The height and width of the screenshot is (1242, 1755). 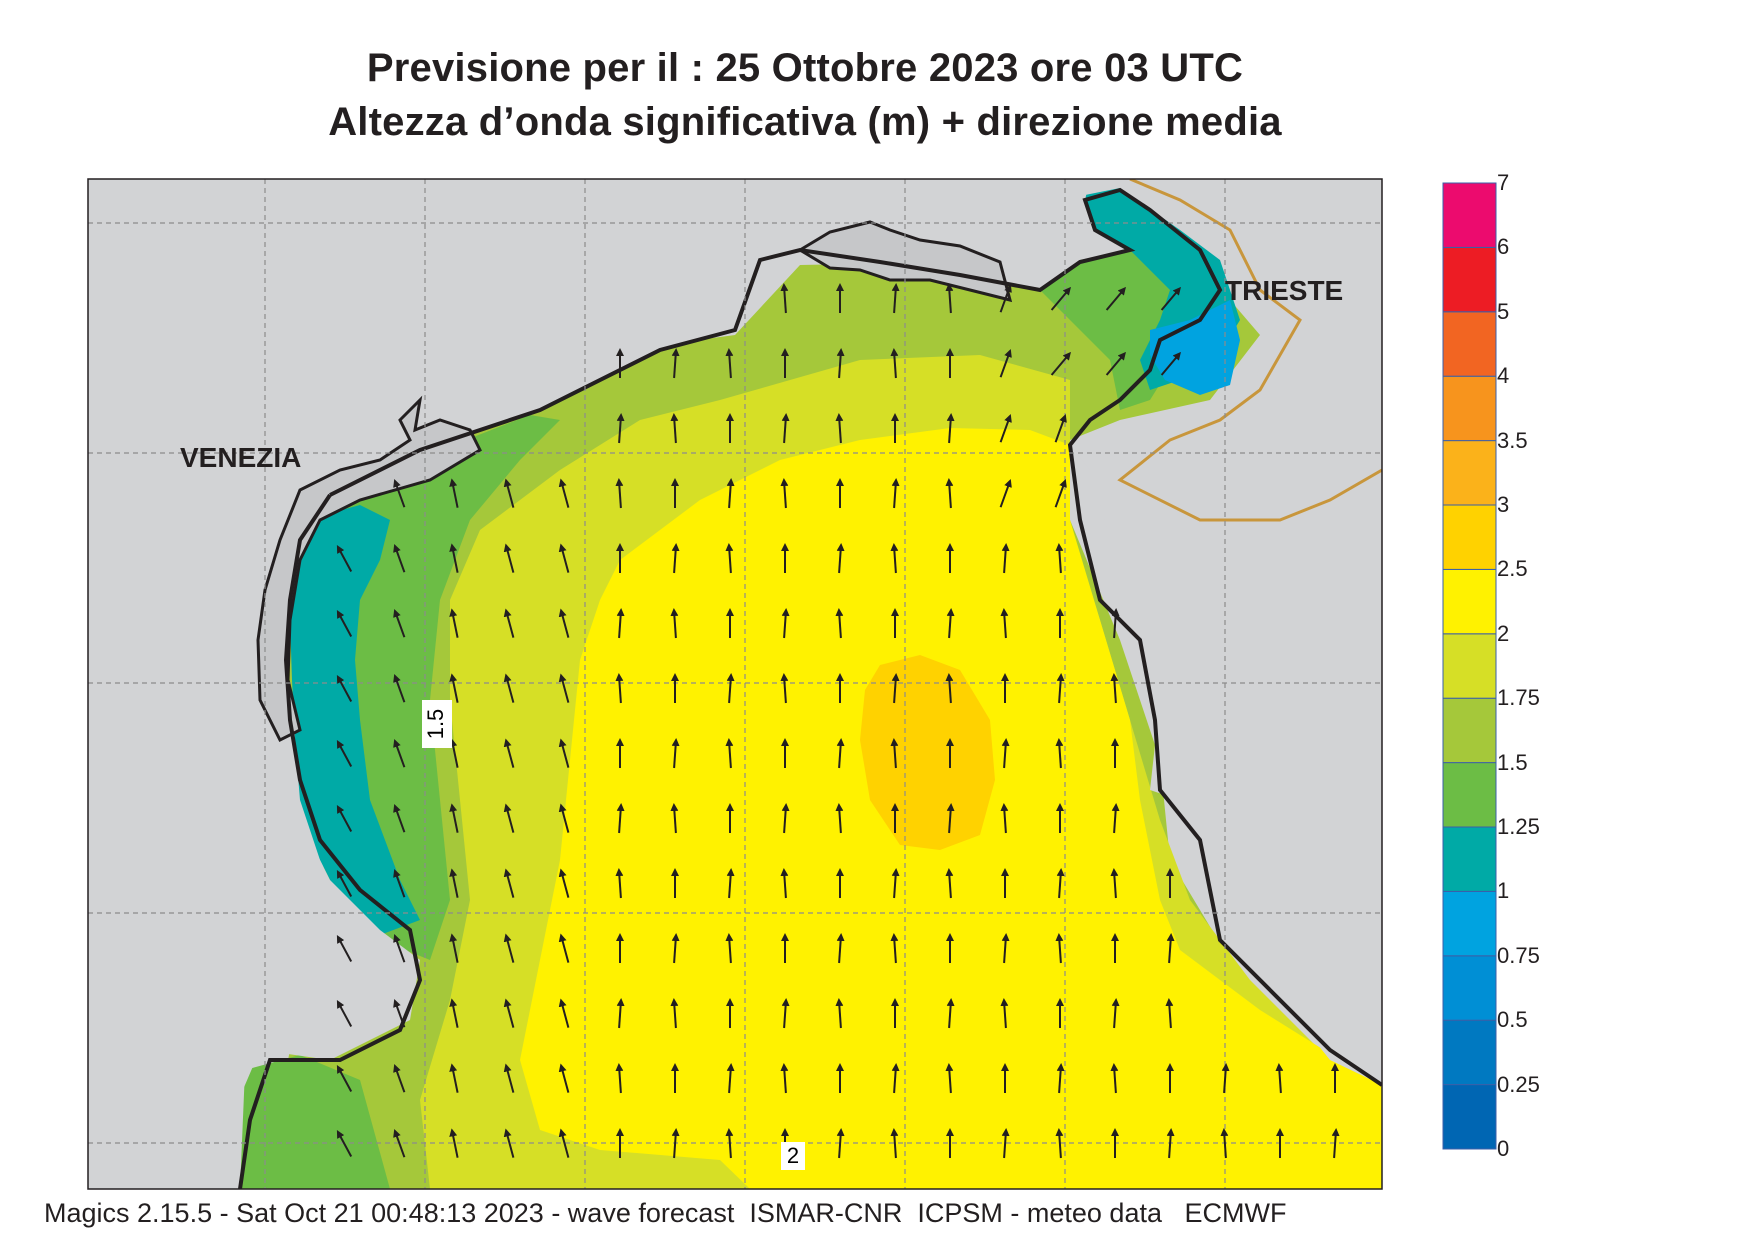 What do you see at coordinates (1518, 826) in the screenshot?
I see `colorbar-tick-label: 1.25` at bounding box center [1518, 826].